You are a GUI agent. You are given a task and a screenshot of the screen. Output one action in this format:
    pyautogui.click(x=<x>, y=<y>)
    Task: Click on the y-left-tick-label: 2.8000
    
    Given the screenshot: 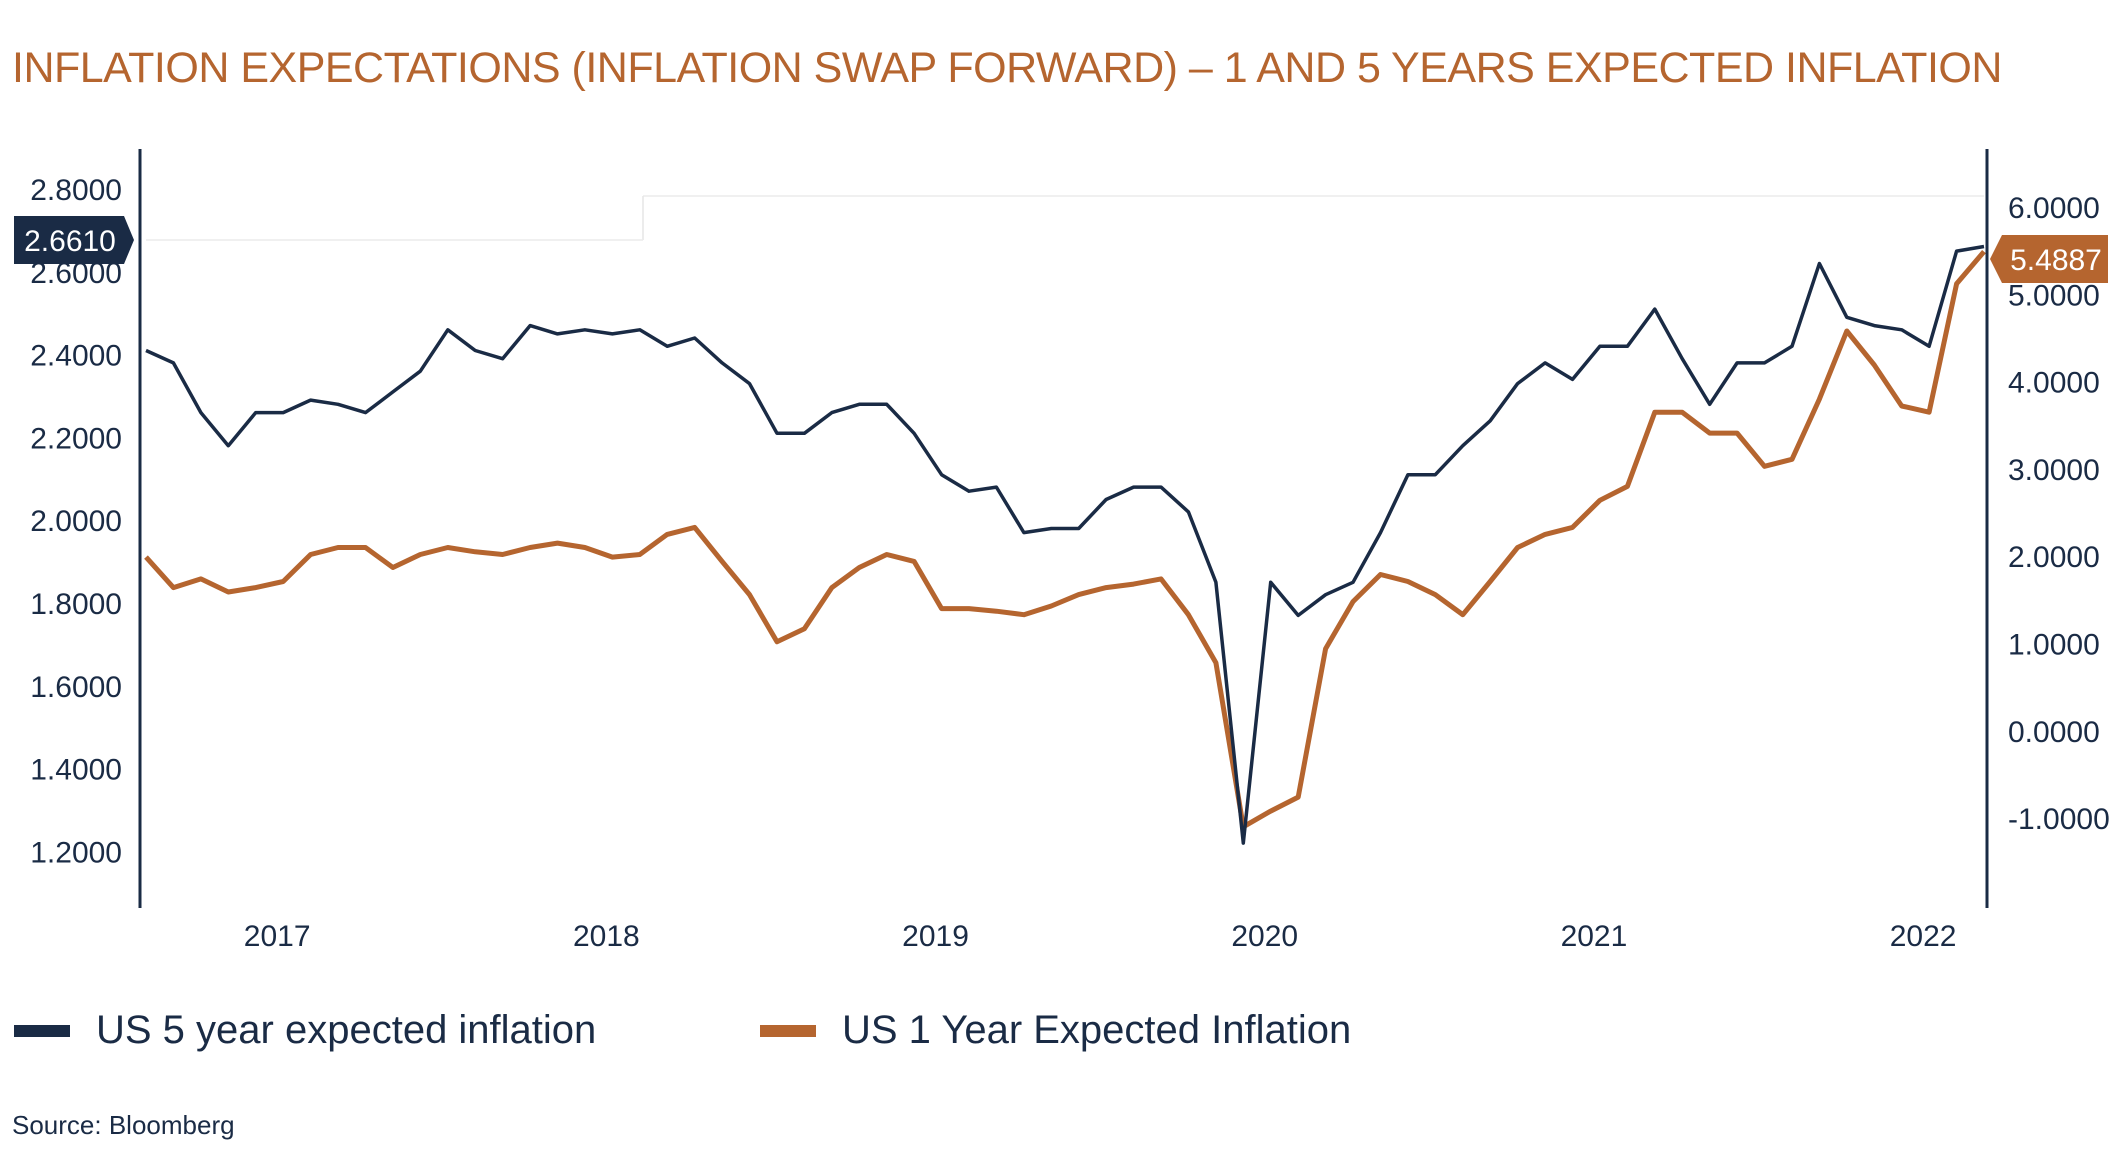 What is the action you would take?
    pyautogui.click(x=76, y=190)
    